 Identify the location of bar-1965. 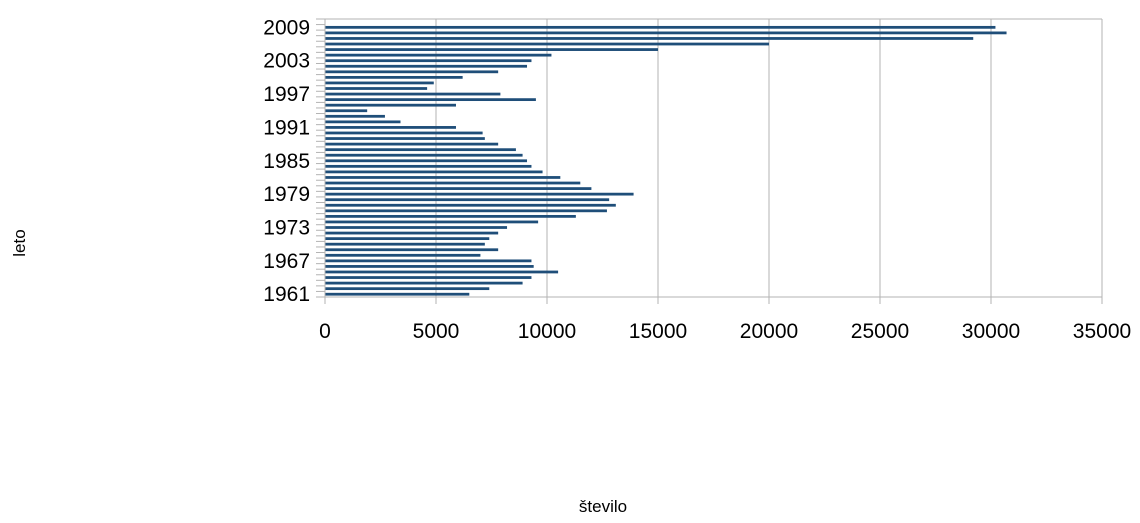
(442, 272).